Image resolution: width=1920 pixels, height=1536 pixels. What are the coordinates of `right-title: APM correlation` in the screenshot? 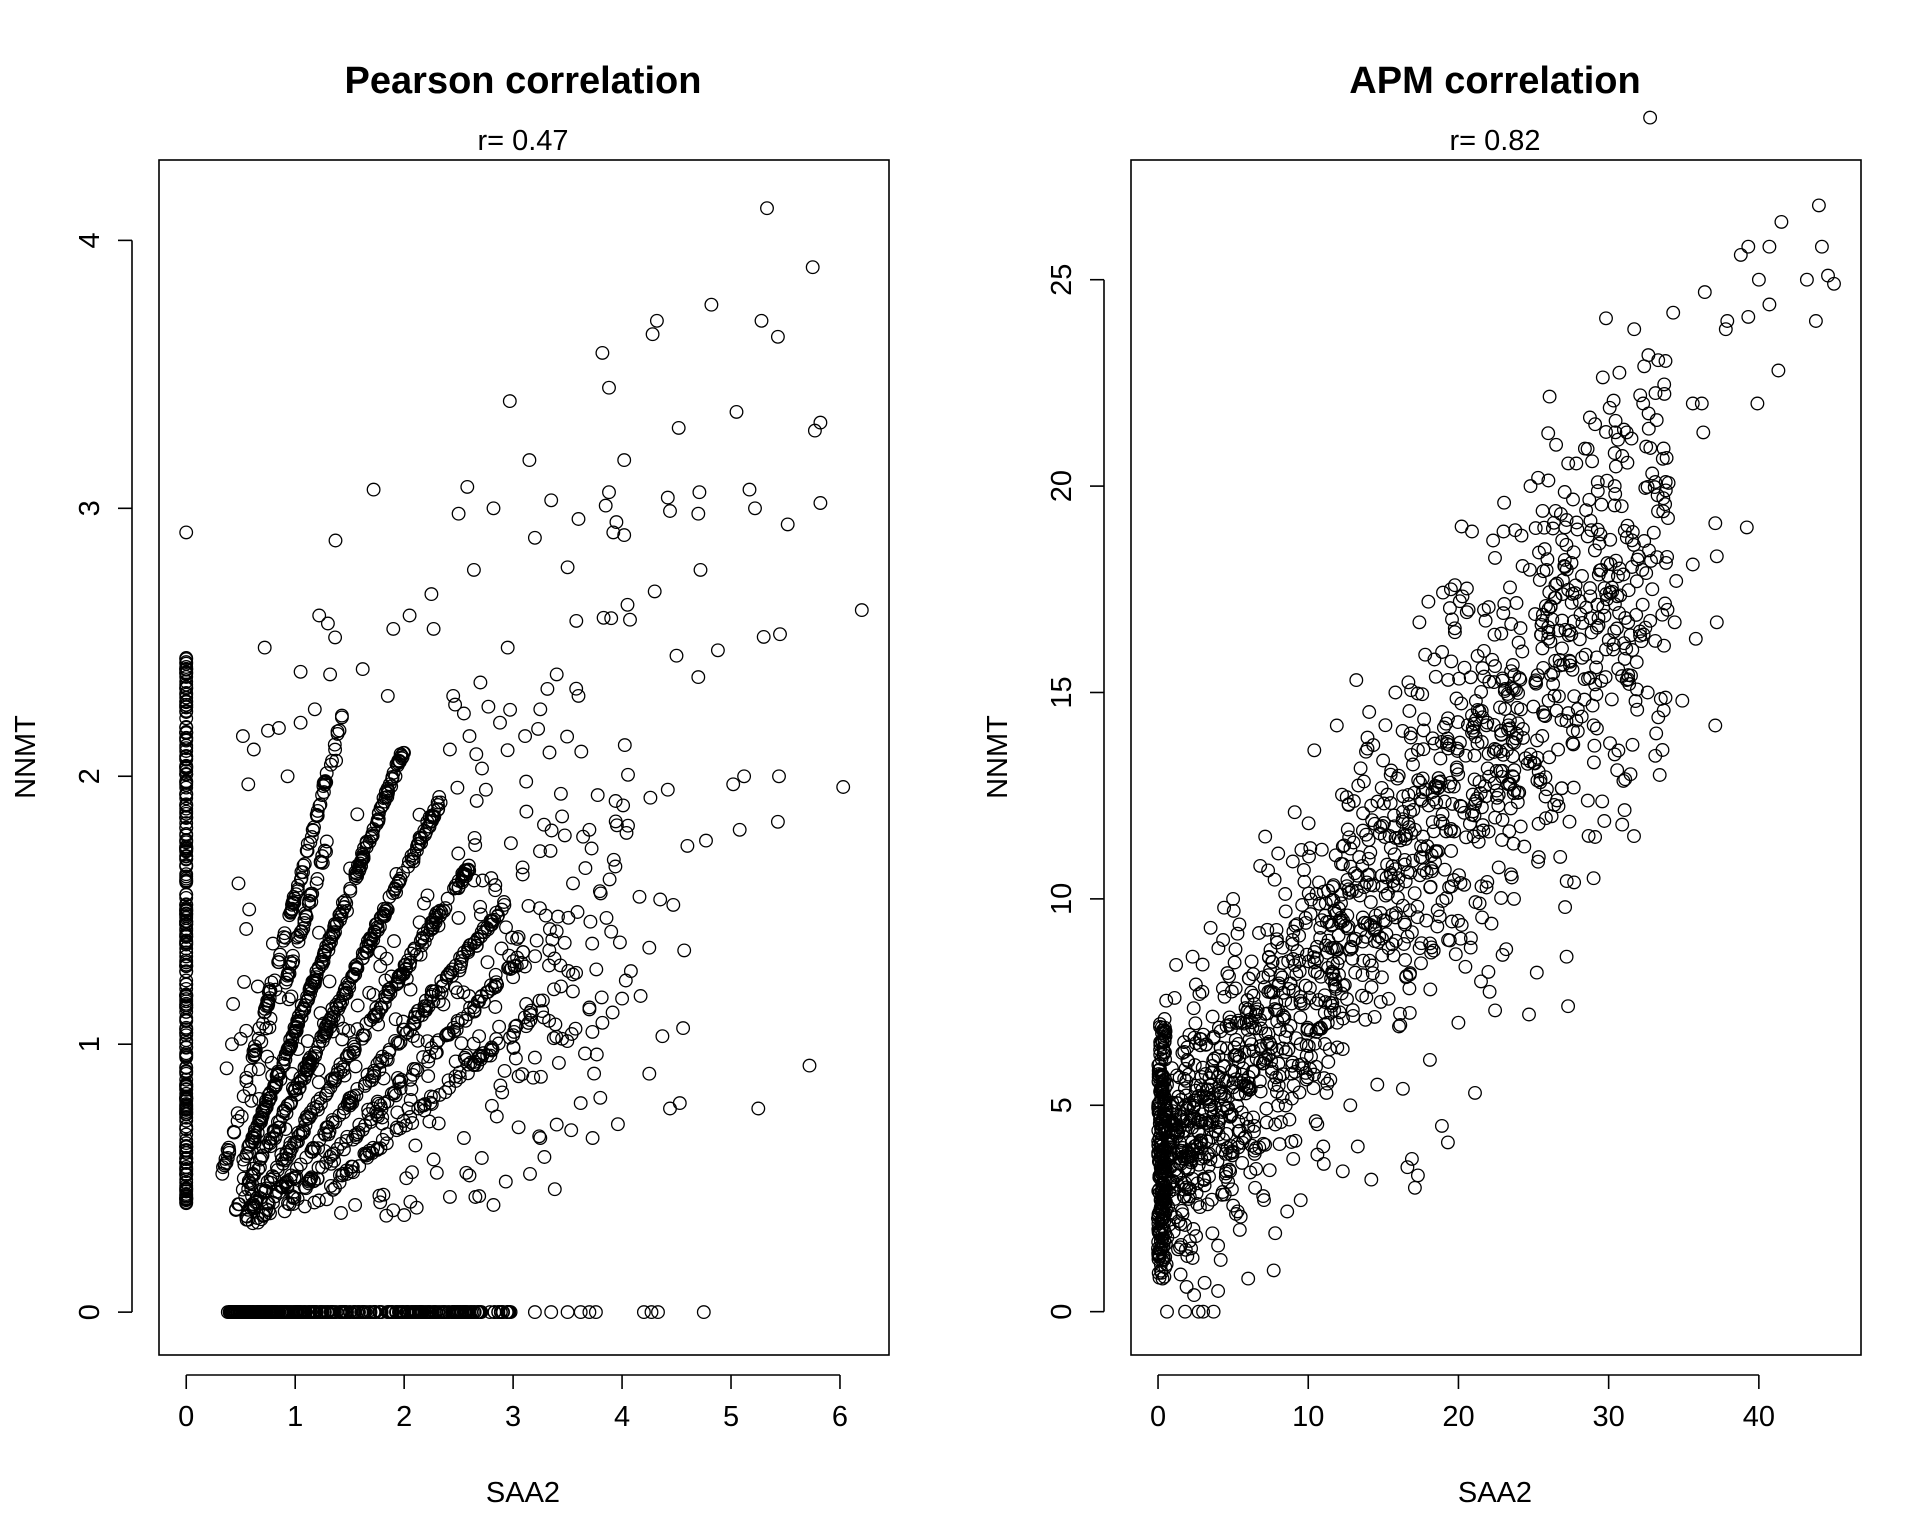 It's located at (1494, 81).